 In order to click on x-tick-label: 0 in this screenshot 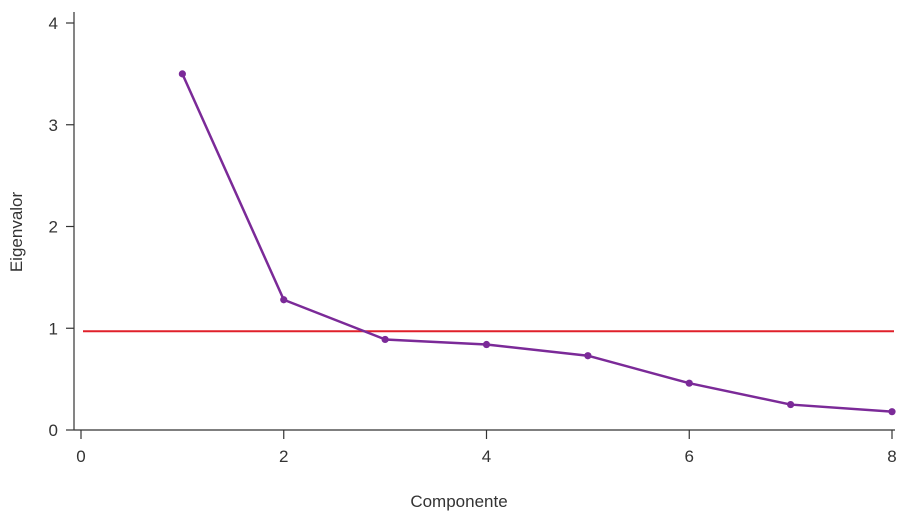, I will do `click(80, 456)`.